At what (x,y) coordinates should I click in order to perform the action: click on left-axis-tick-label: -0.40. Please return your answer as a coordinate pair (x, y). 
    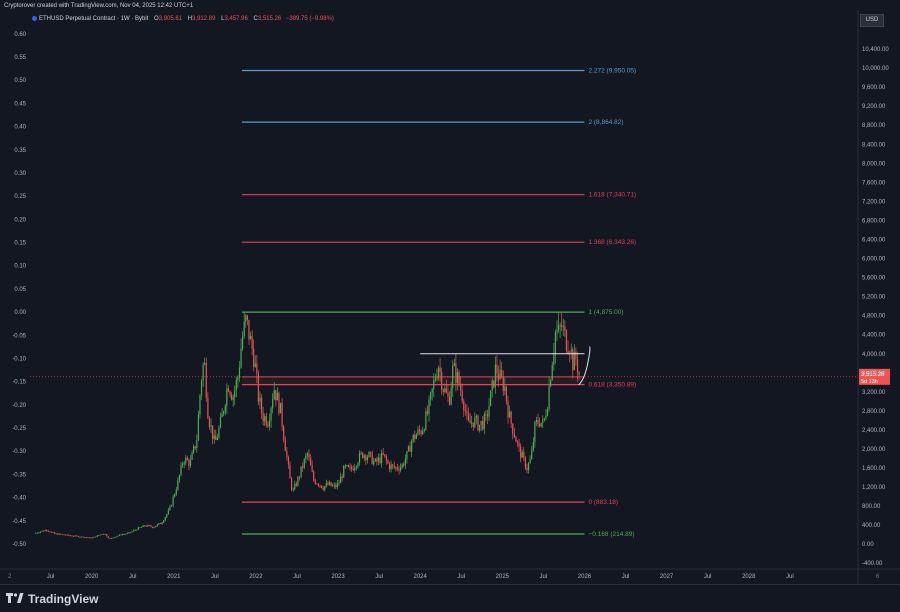
    Looking at the image, I should click on (19, 499).